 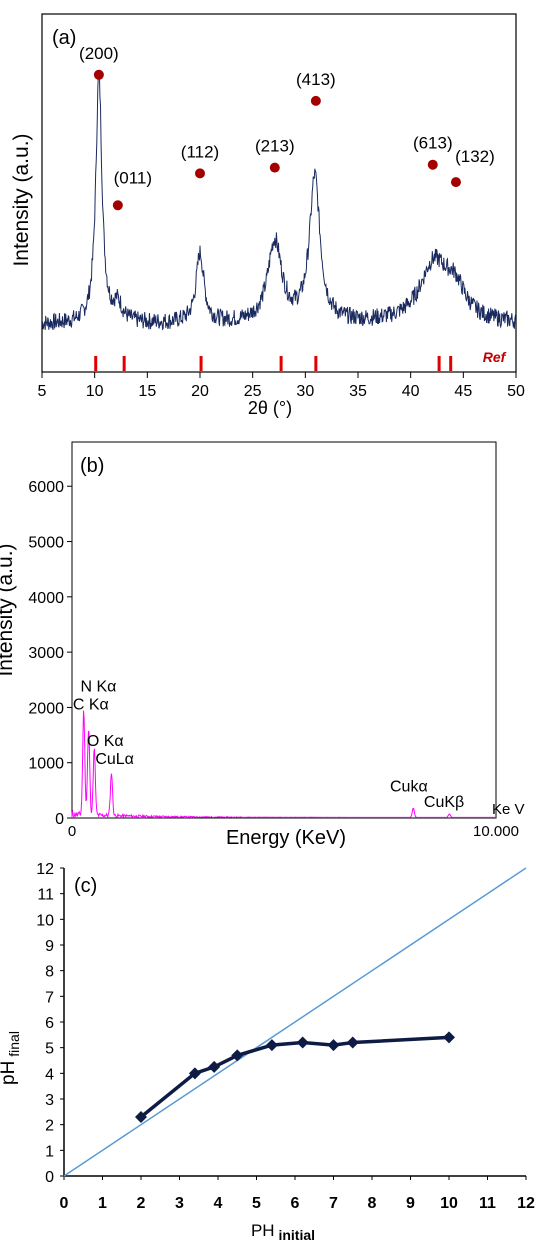 What do you see at coordinates (495, 357) in the screenshot?
I see `panel-a-ref-label: Ref` at bounding box center [495, 357].